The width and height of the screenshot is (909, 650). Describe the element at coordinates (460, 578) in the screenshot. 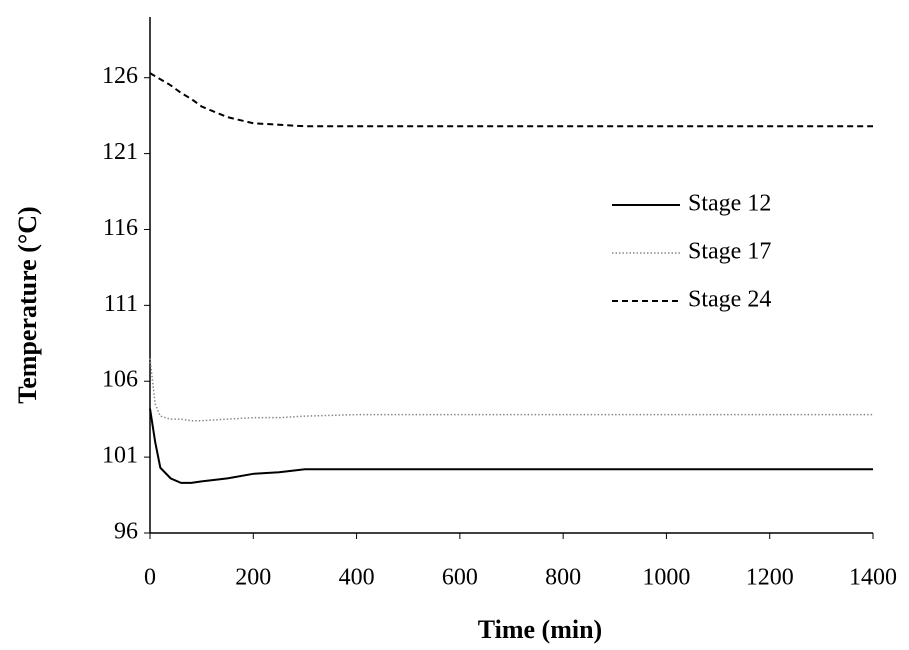

I see `x-tick-label: 600` at that location.